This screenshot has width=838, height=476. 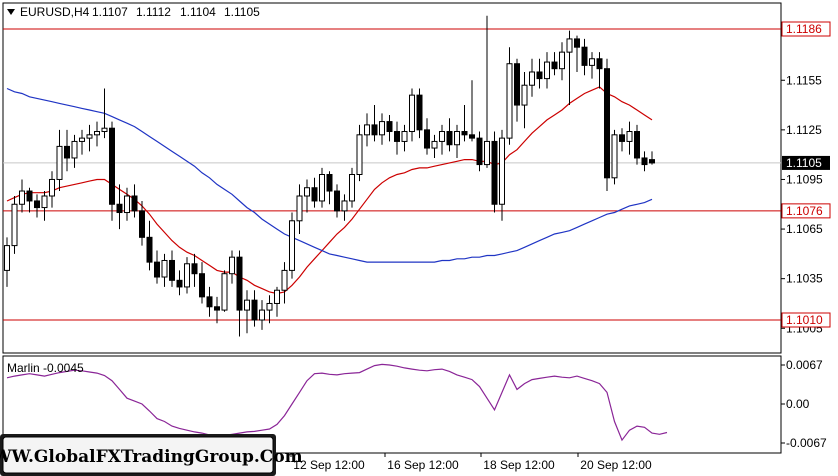 What do you see at coordinates (151, 455) in the screenshot?
I see `watermark-banner: WWW.GlobalFXTradingGroup.Com` at bounding box center [151, 455].